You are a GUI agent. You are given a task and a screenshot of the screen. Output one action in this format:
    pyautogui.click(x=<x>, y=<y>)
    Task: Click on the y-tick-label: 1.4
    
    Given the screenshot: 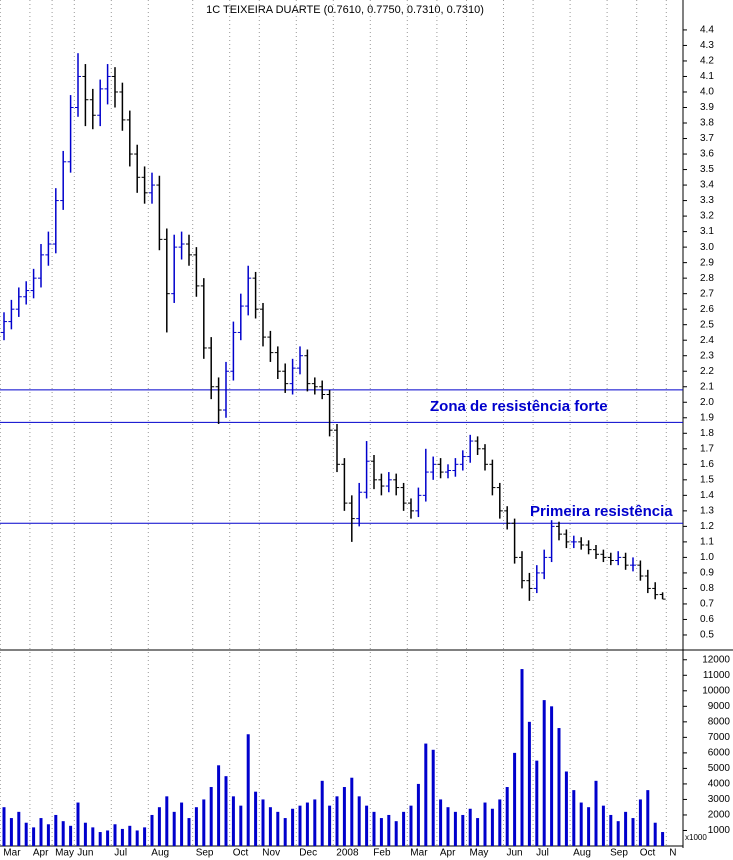 What is the action you would take?
    pyautogui.click(x=707, y=495)
    